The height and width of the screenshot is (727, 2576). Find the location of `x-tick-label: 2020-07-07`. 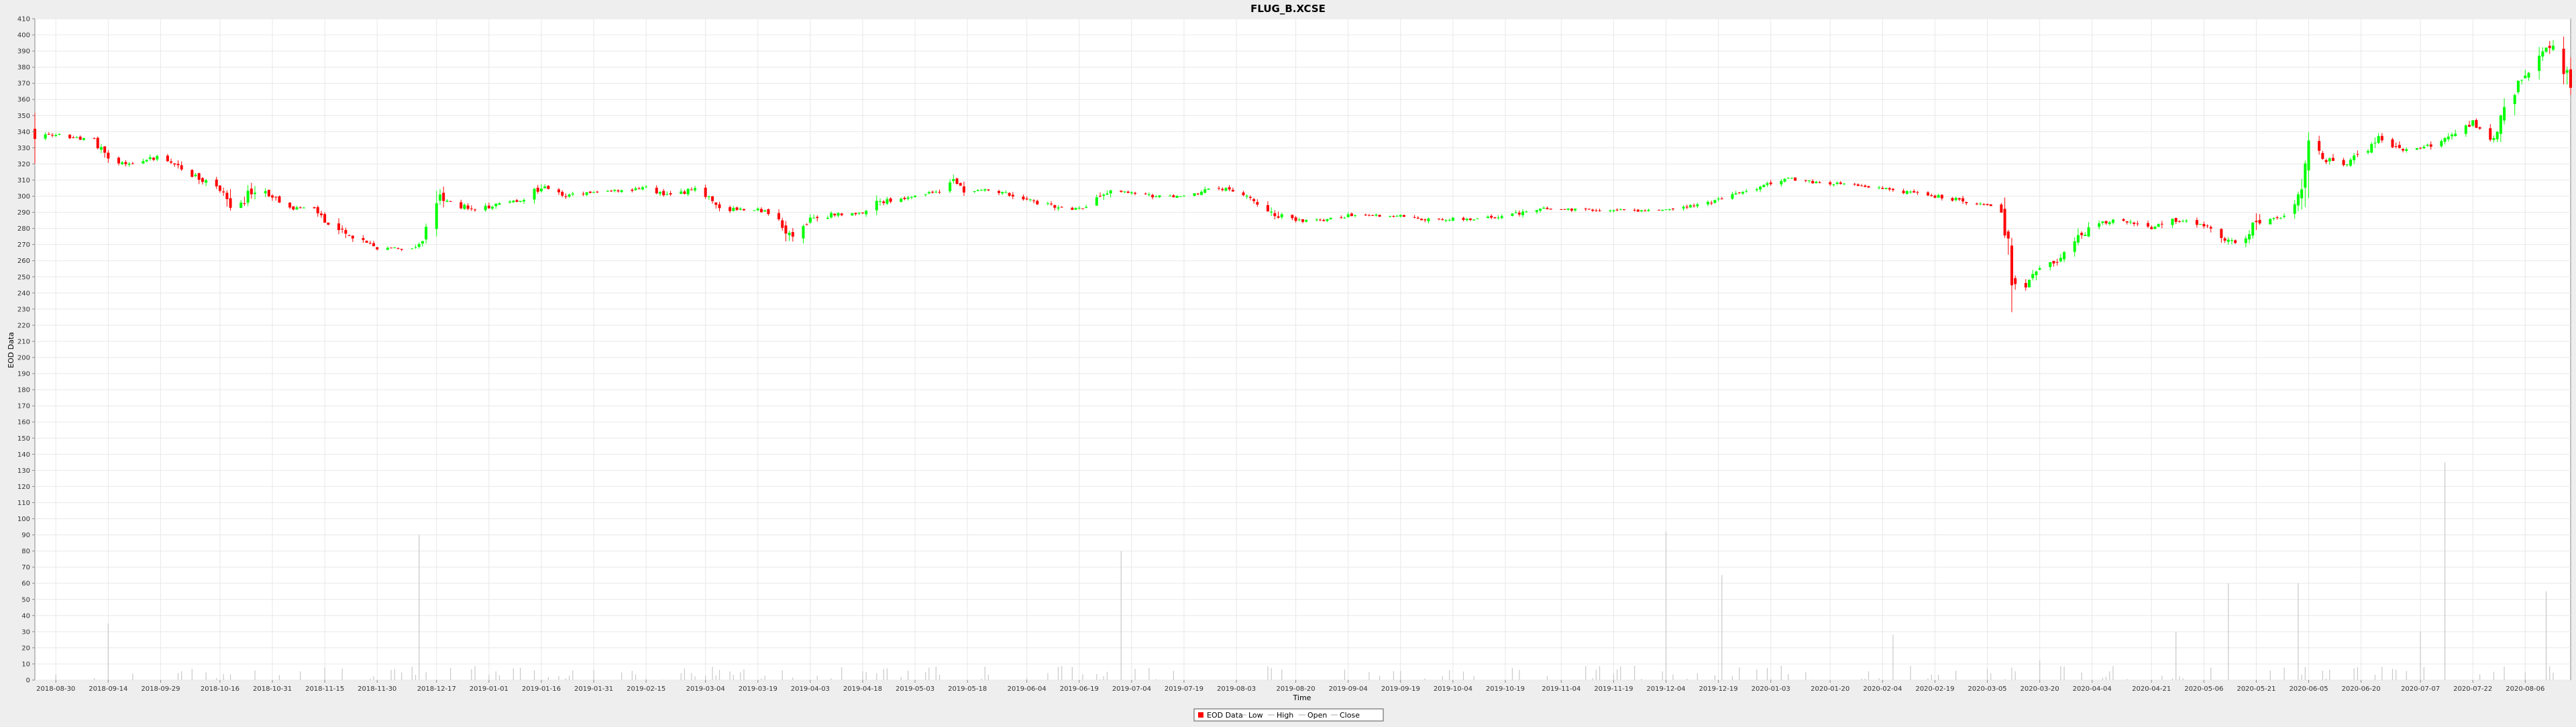

x-tick-label: 2020-07-07 is located at coordinates (2420, 689).